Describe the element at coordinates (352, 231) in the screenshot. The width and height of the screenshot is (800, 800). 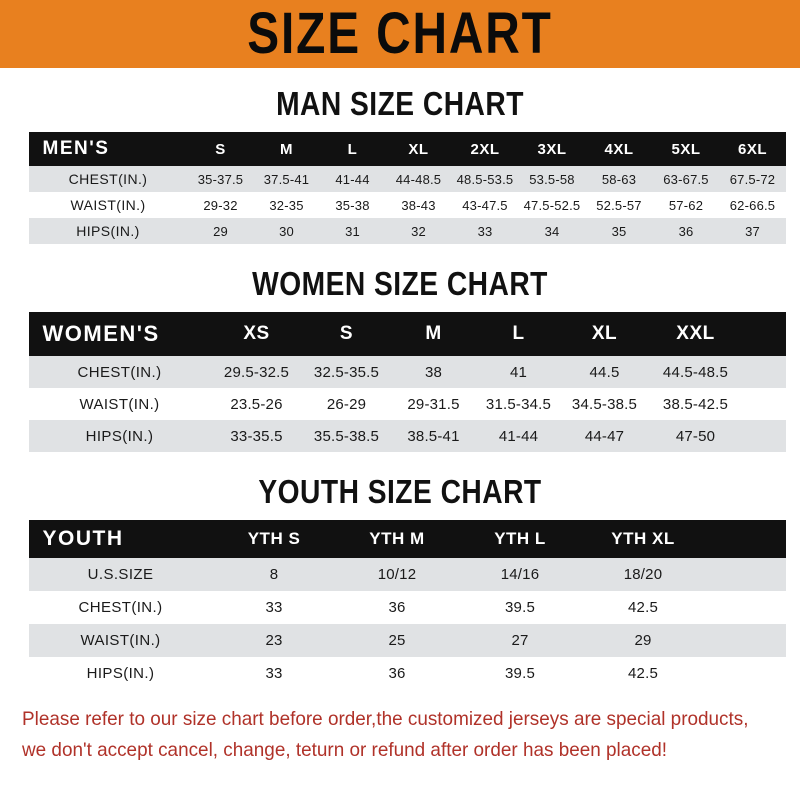
I see `man-r2-c2: 31` at that location.